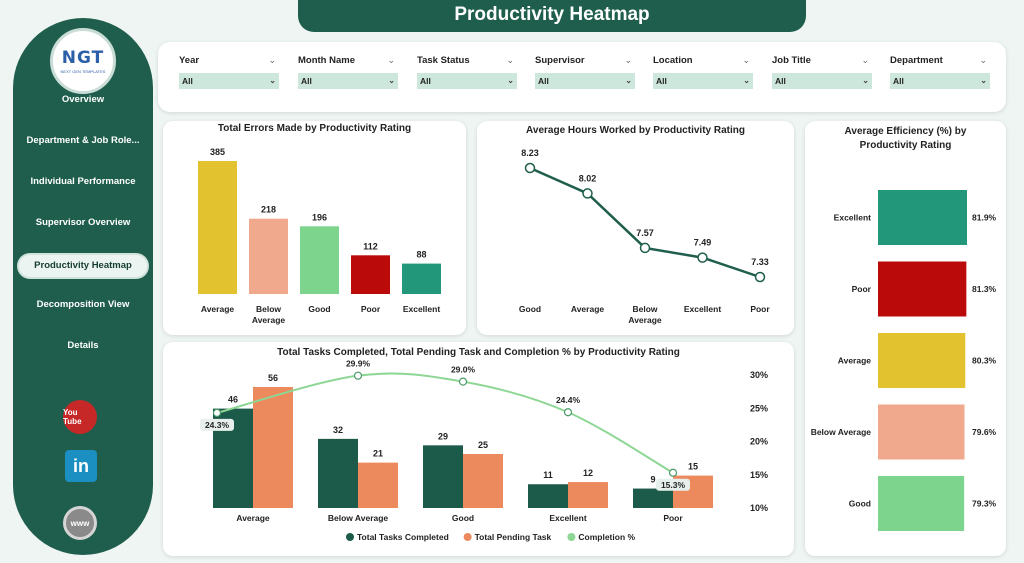  Describe the element at coordinates (81, 466) in the screenshot. I see `linkedin-icon: in` at that location.